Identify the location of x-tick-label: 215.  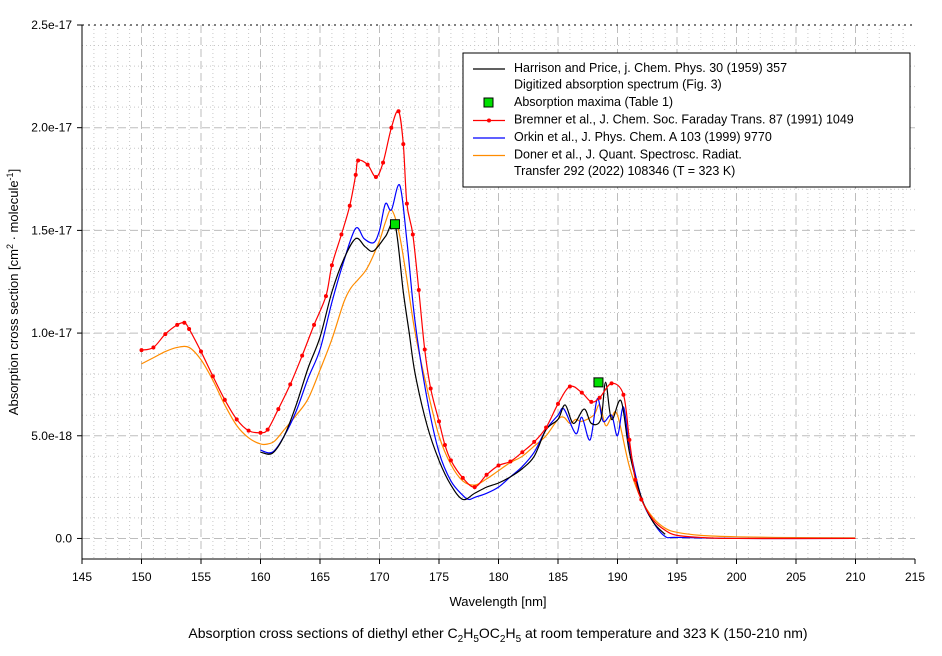
(915, 577).